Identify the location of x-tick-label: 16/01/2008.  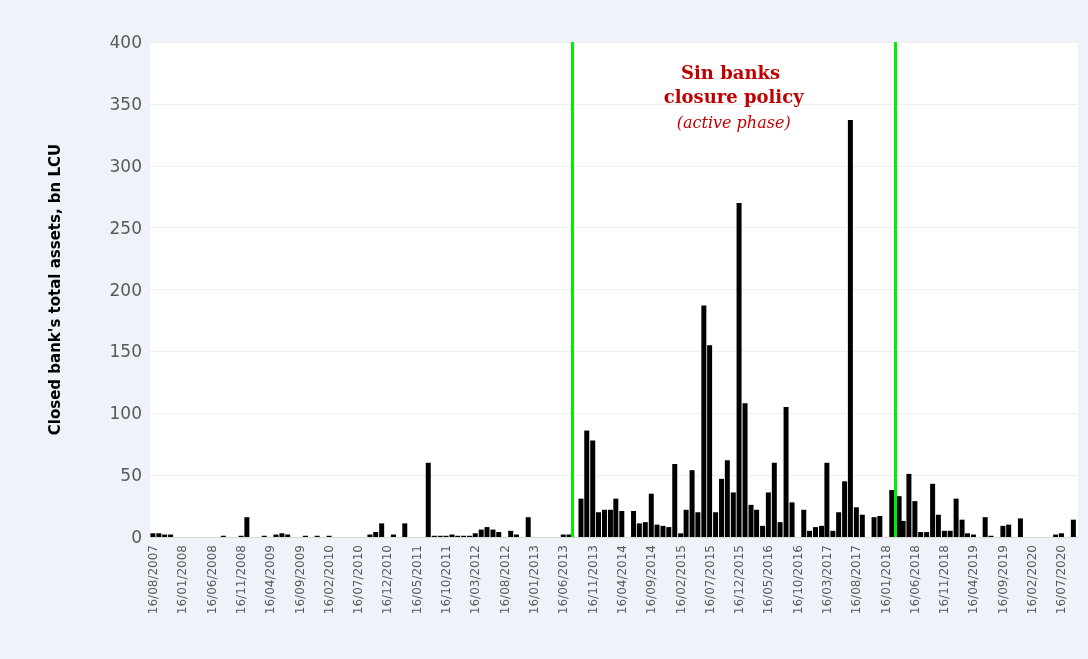
(182, 580).